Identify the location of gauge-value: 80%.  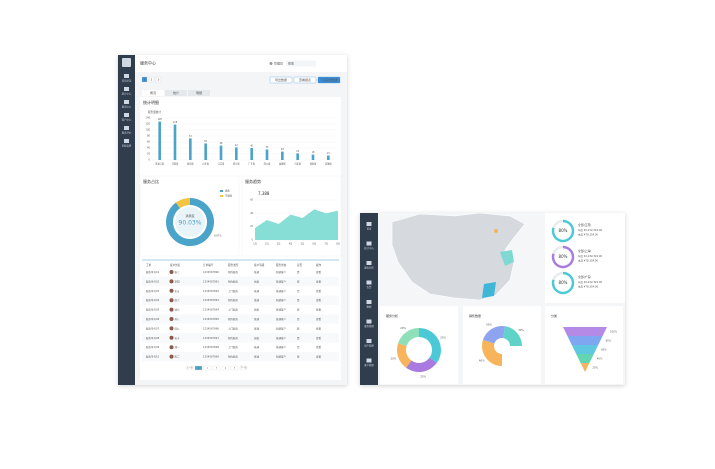
(563, 282).